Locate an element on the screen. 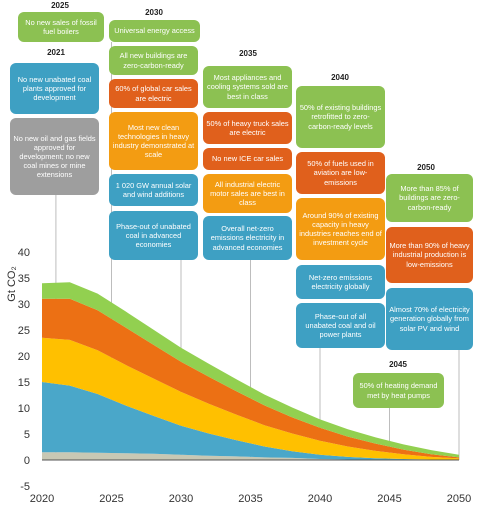 The image size is (478, 508). milestone-2030-solar-wind: 1 020 GW annual solar and wind additions is located at coordinates (153, 190).